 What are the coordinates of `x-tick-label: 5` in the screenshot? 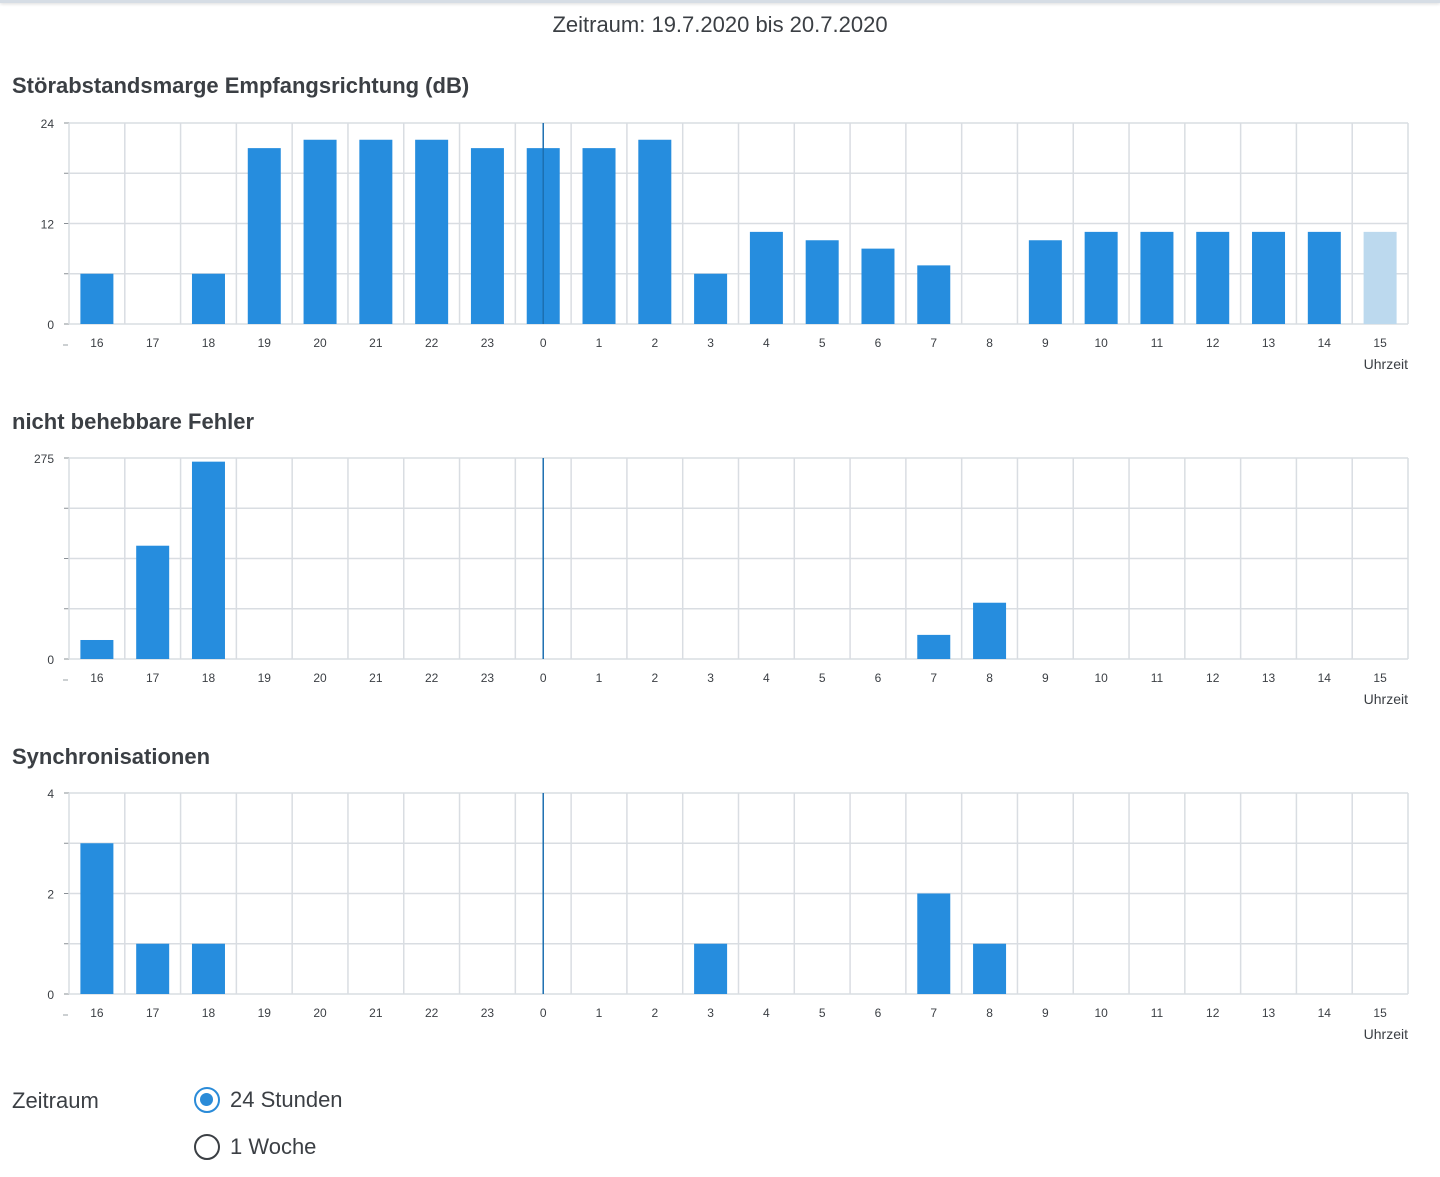 It's located at (822, 343).